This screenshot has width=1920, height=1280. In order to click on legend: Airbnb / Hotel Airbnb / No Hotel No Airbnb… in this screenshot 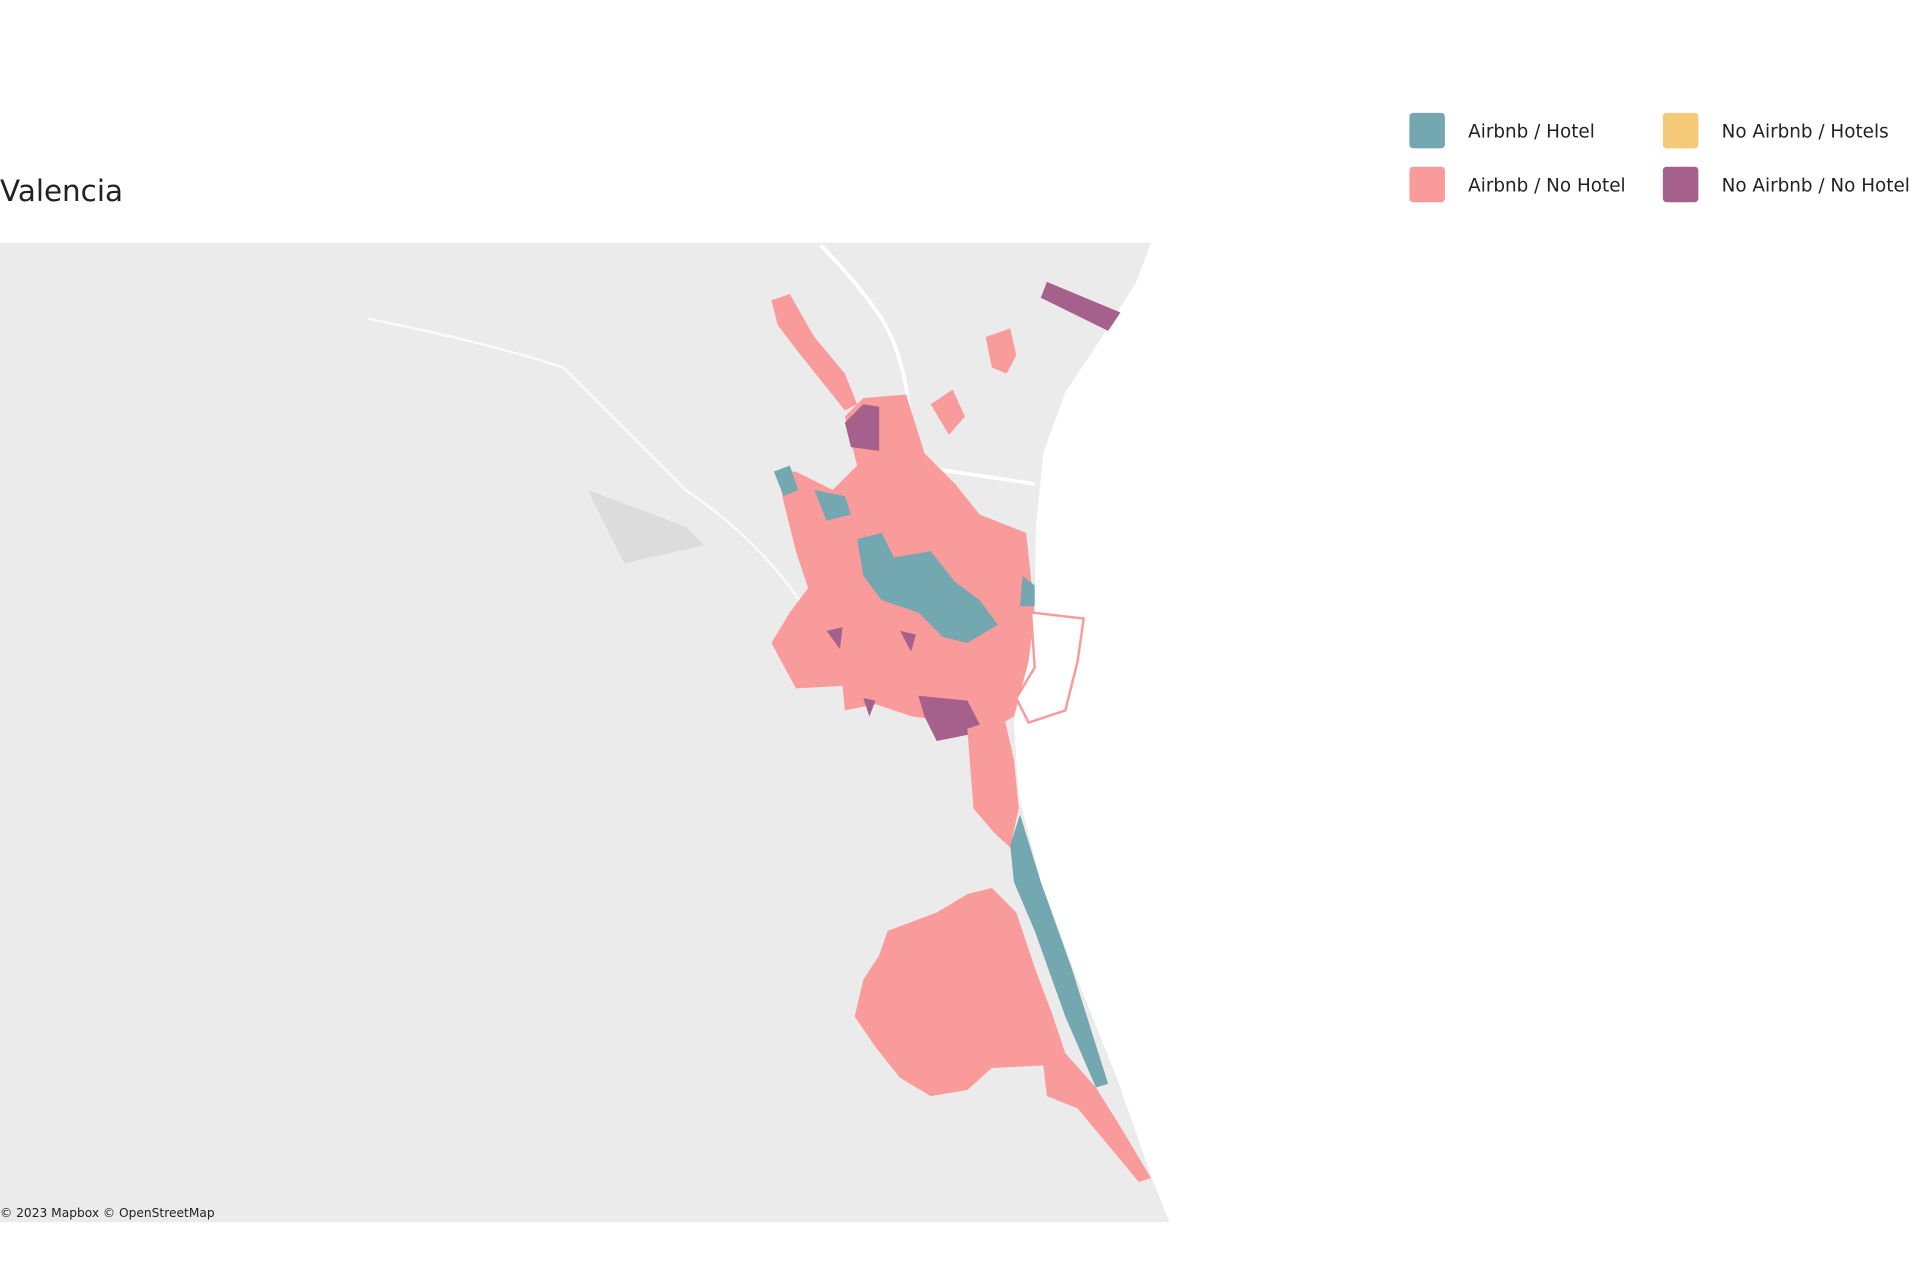, I will do `click(1659, 157)`.